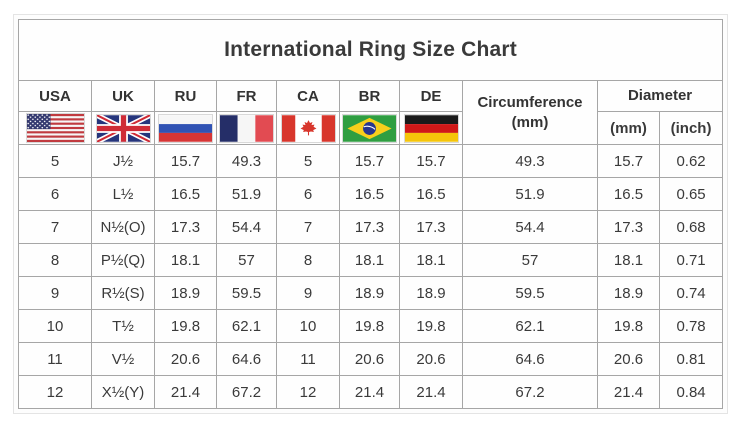 The image size is (742, 445). I want to click on cell-circumference-mm: 64.6, so click(530, 359).